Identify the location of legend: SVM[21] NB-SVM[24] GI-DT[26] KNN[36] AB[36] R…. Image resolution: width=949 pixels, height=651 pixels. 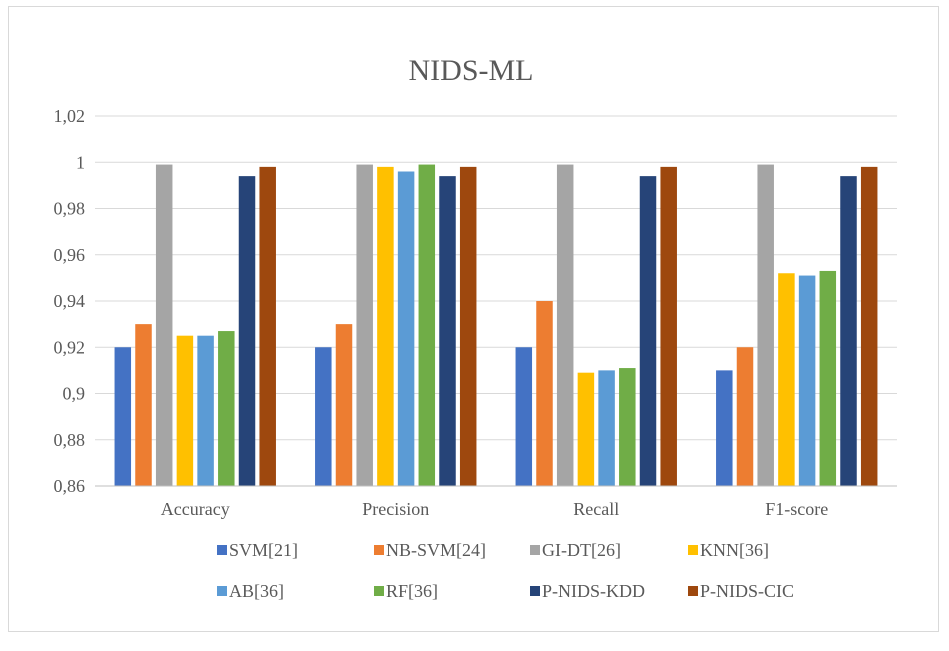
(505, 570).